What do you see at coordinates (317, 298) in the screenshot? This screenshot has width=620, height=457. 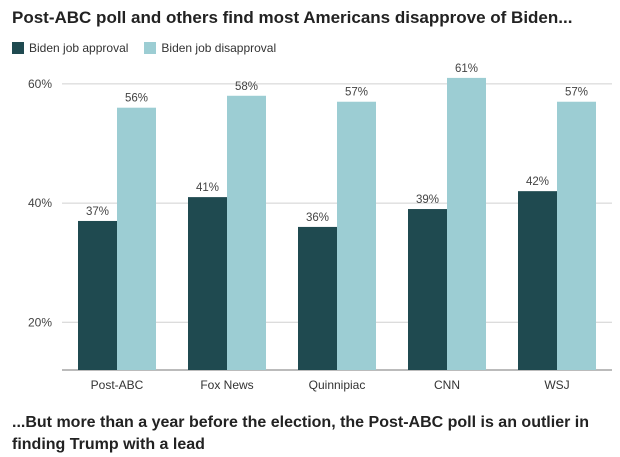 I see `bar-approval-quinnipiac` at bounding box center [317, 298].